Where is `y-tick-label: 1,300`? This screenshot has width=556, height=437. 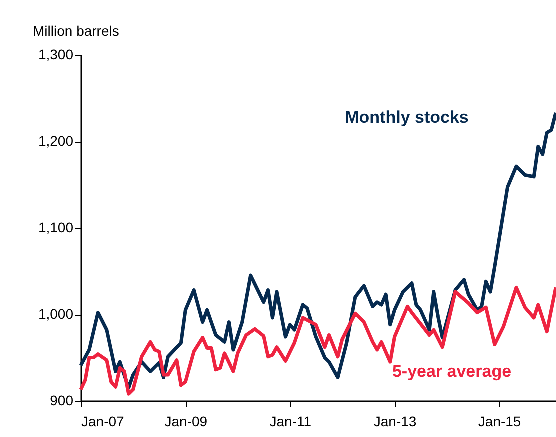 y-tick-label: 1,300 is located at coordinates (56, 54).